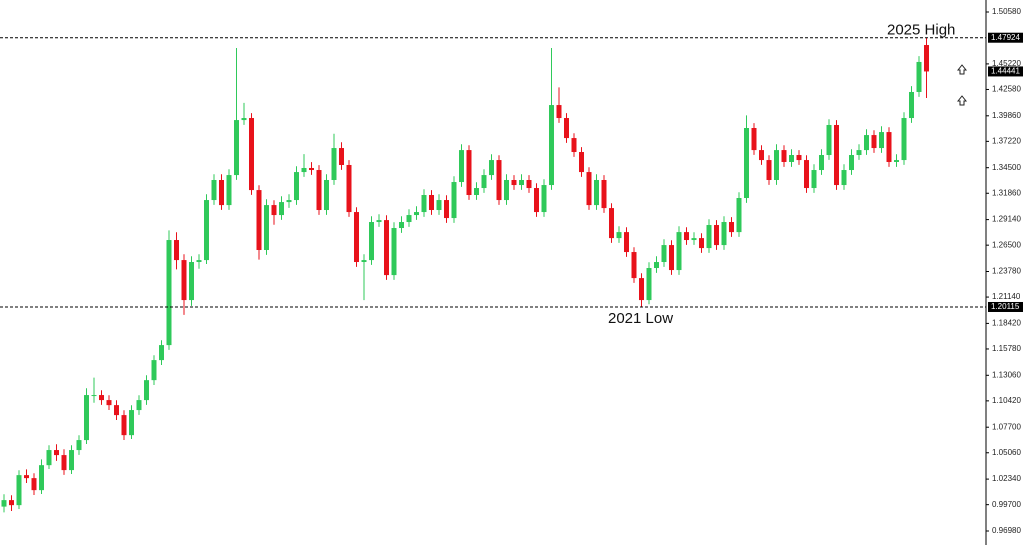 Image resolution: width=1024 pixels, height=545 pixels. Describe the element at coordinates (1006, 323) in the screenshot. I see `y-tick-label: 1.18420` at that location.